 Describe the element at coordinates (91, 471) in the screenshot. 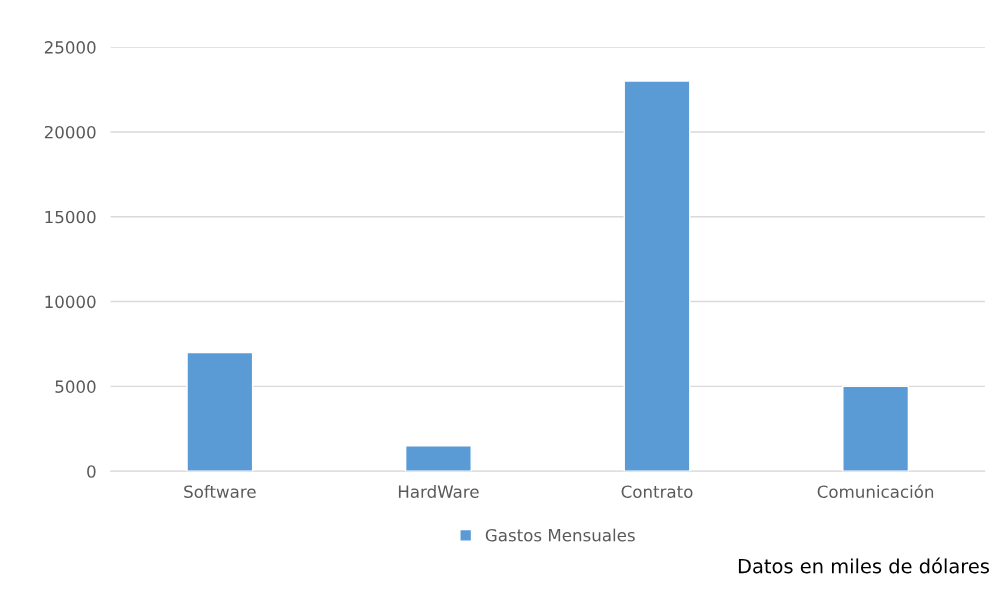

I see `y-tick-label: 0` at that location.